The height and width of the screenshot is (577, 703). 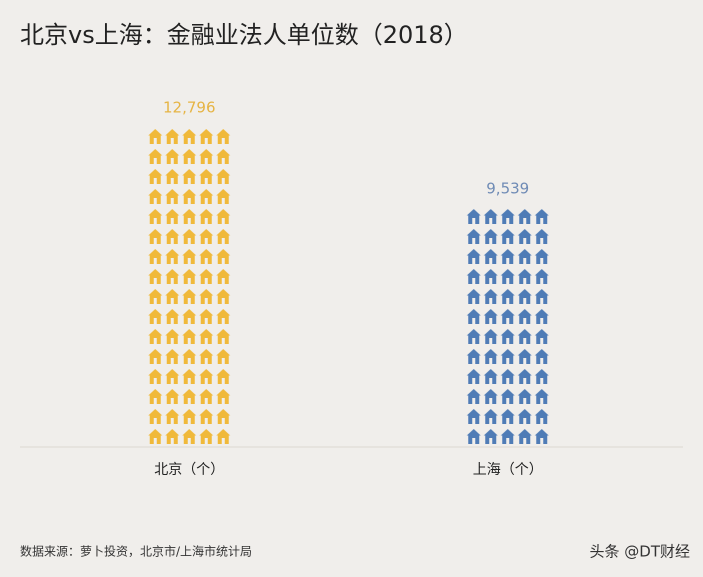 What do you see at coordinates (136, 551) in the screenshot?
I see `source-note: 数据来源：萝卜投资，北京市/上海市统计局` at bounding box center [136, 551].